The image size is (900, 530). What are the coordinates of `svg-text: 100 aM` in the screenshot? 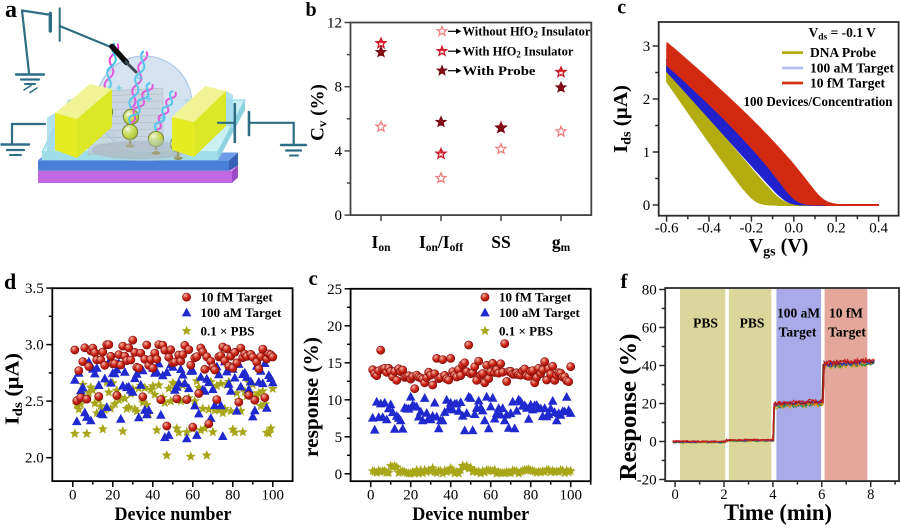 It's located at (798, 313).